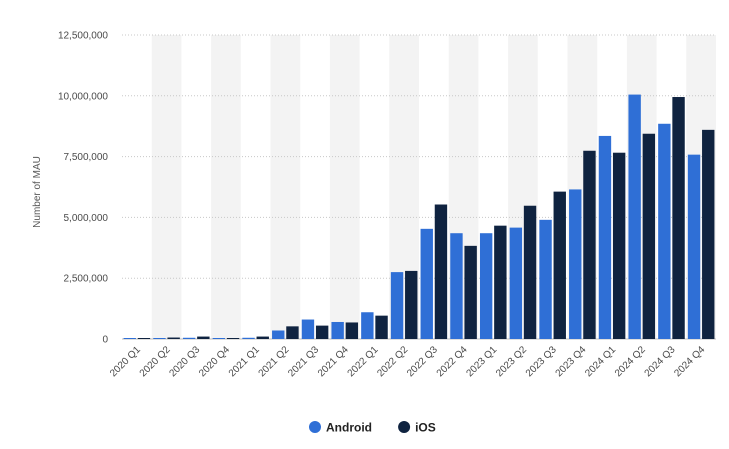  What do you see at coordinates (425, 427) in the screenshot?
I see `legend-label: iOS` at bounding box center [425, 427].